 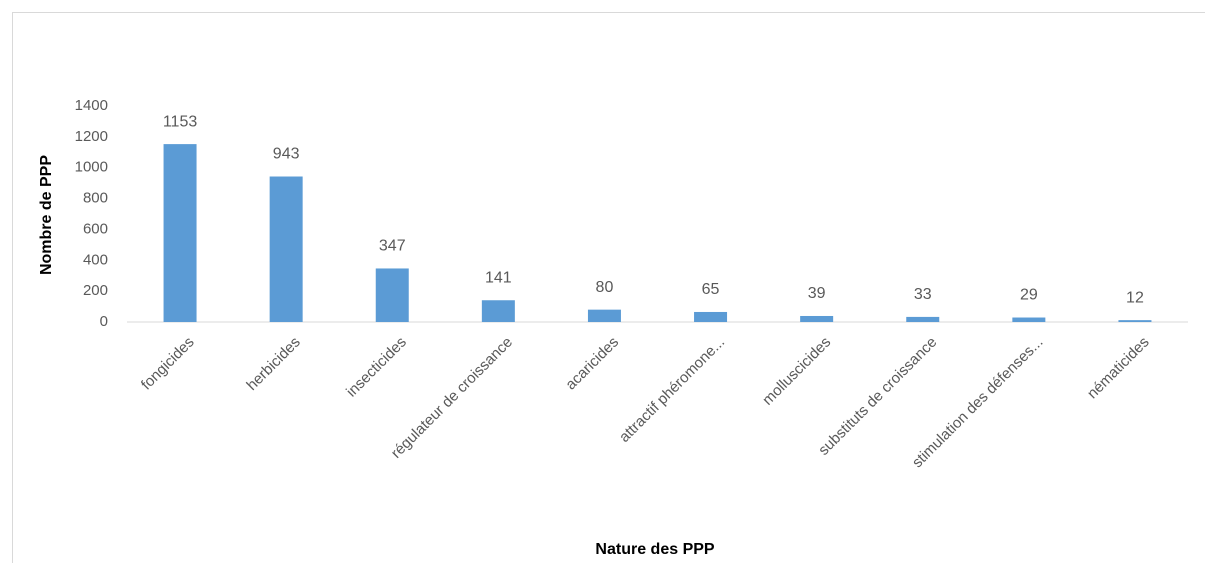 What do you see at coordinates (1029, 295) in the screenshot?
I see `data-label: 29` at bounding box center [1029, 295].